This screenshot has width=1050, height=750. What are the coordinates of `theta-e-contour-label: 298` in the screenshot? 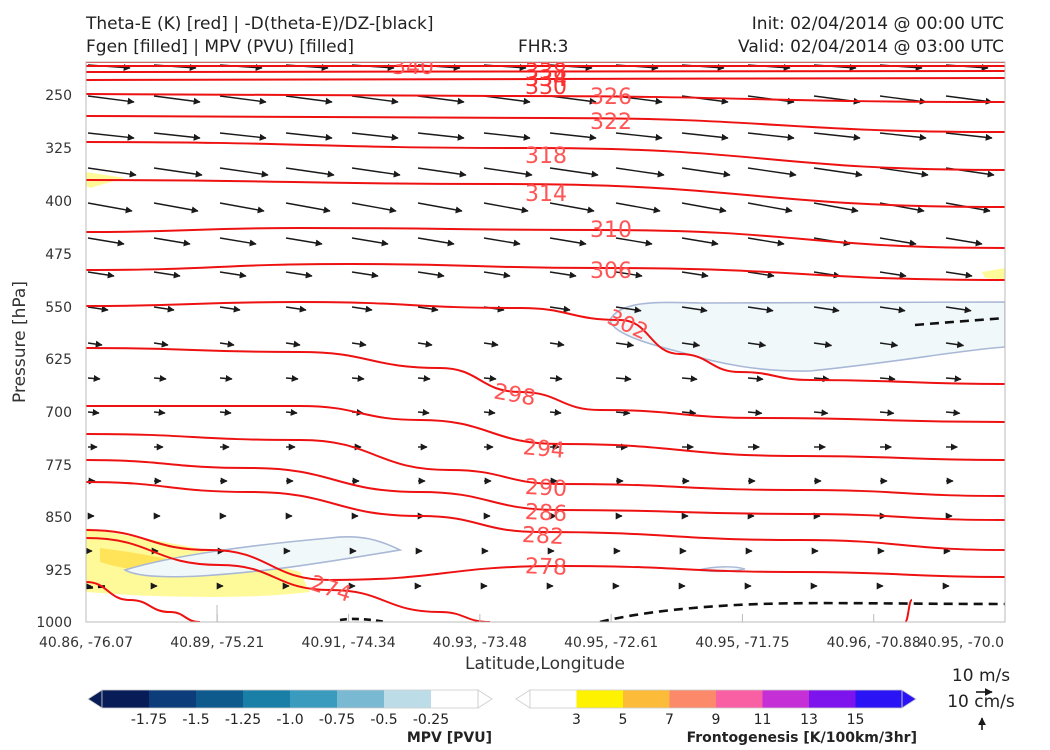 It's located at (515, 396).